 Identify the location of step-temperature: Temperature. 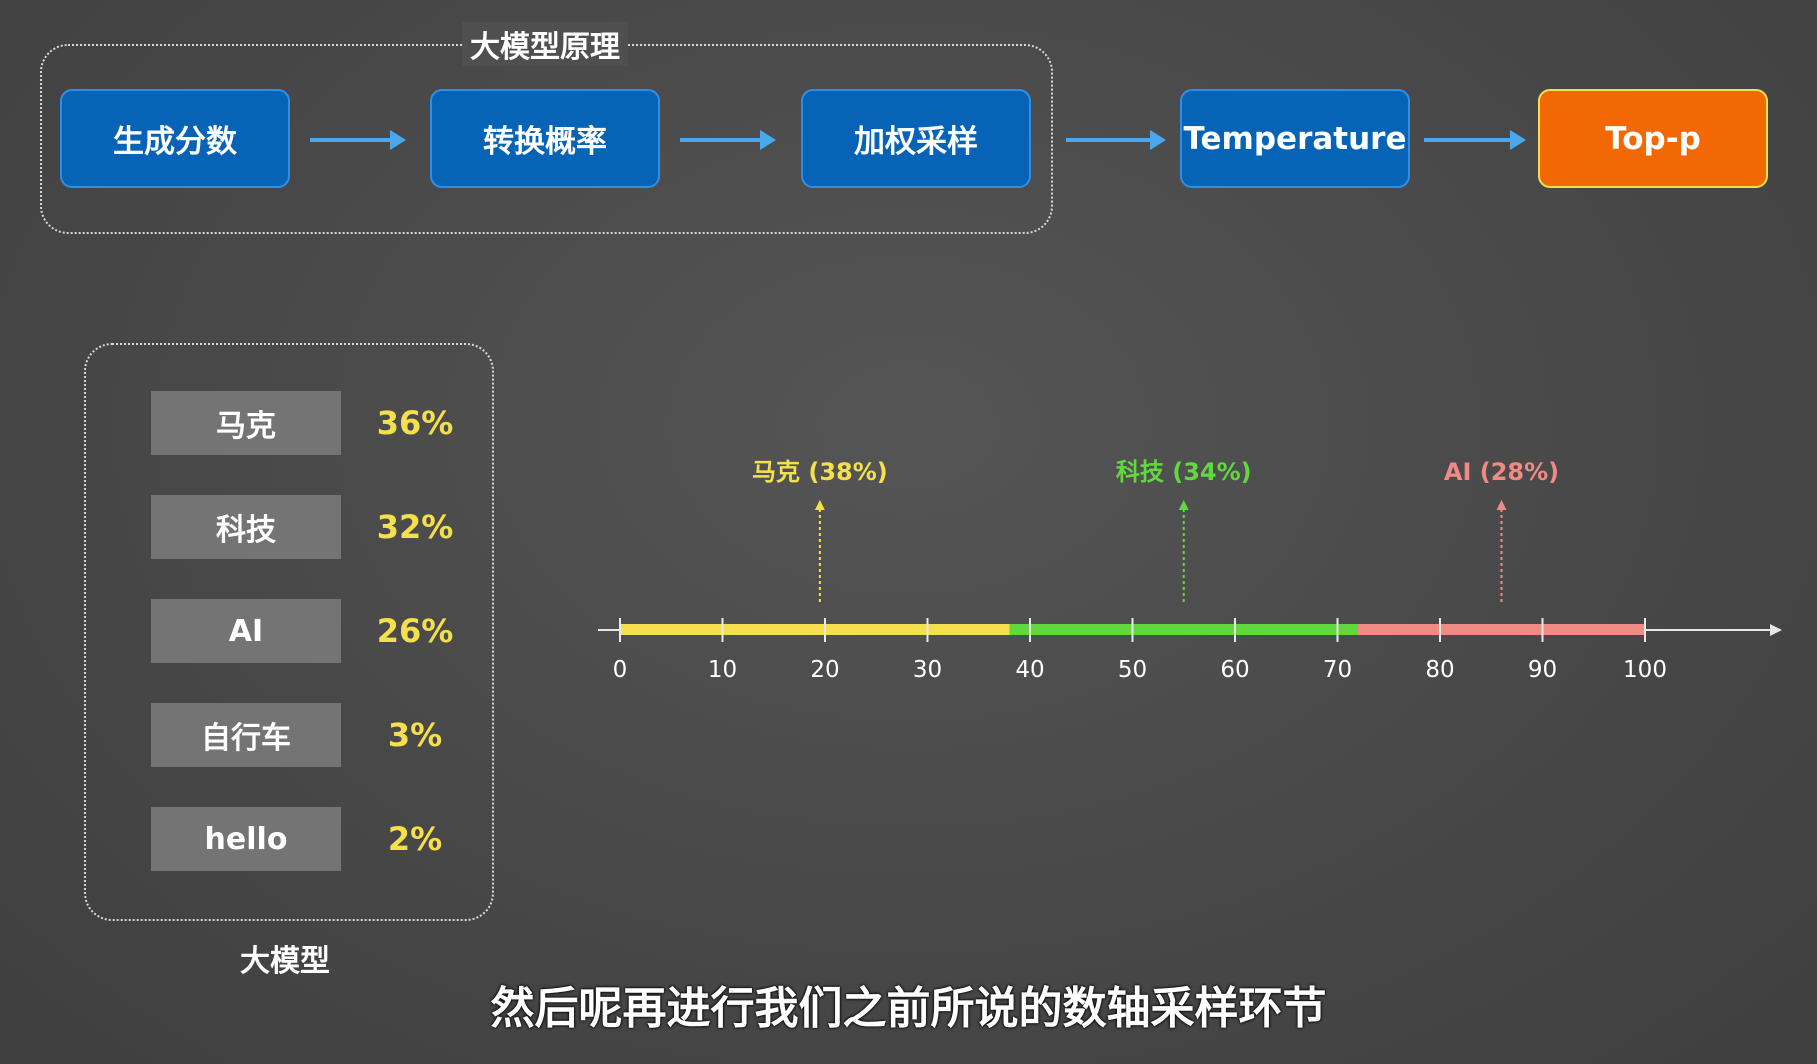
(1295, 138).